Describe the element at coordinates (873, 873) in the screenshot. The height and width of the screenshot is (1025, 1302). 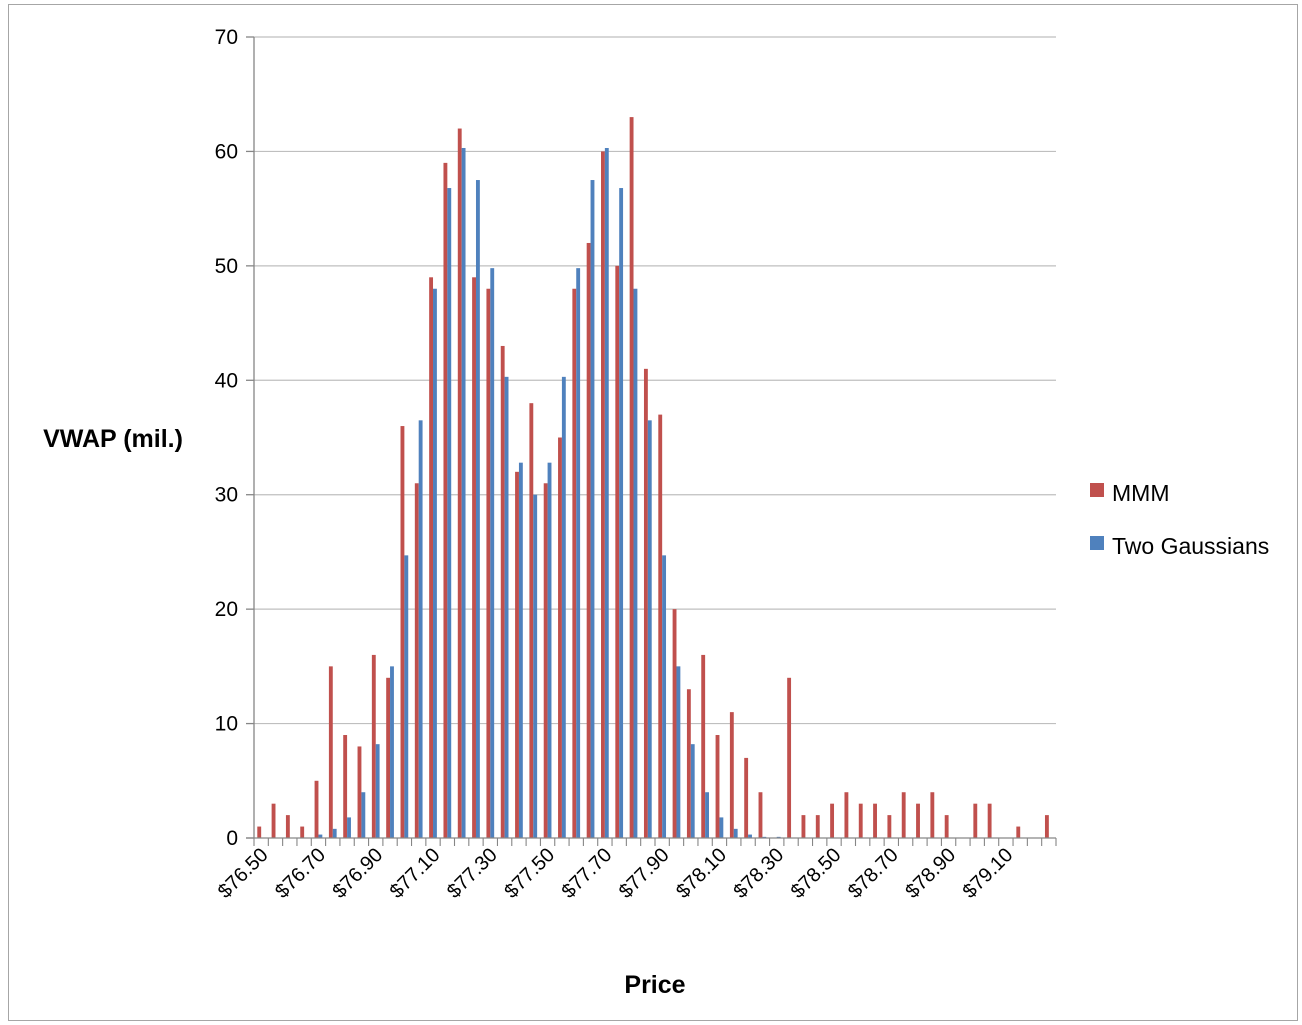
I see `x-tick-label: $78.70` at that location.